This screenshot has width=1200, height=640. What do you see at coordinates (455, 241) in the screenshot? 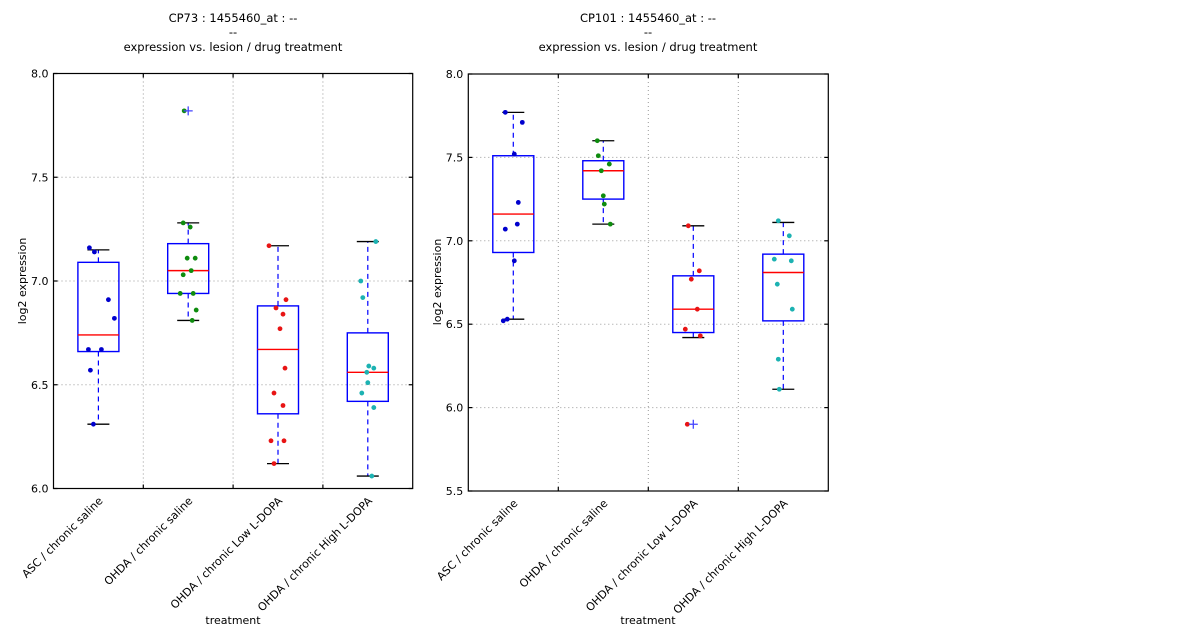
I see `y-tick-label: 7.0` at bounding box center [455, 241].